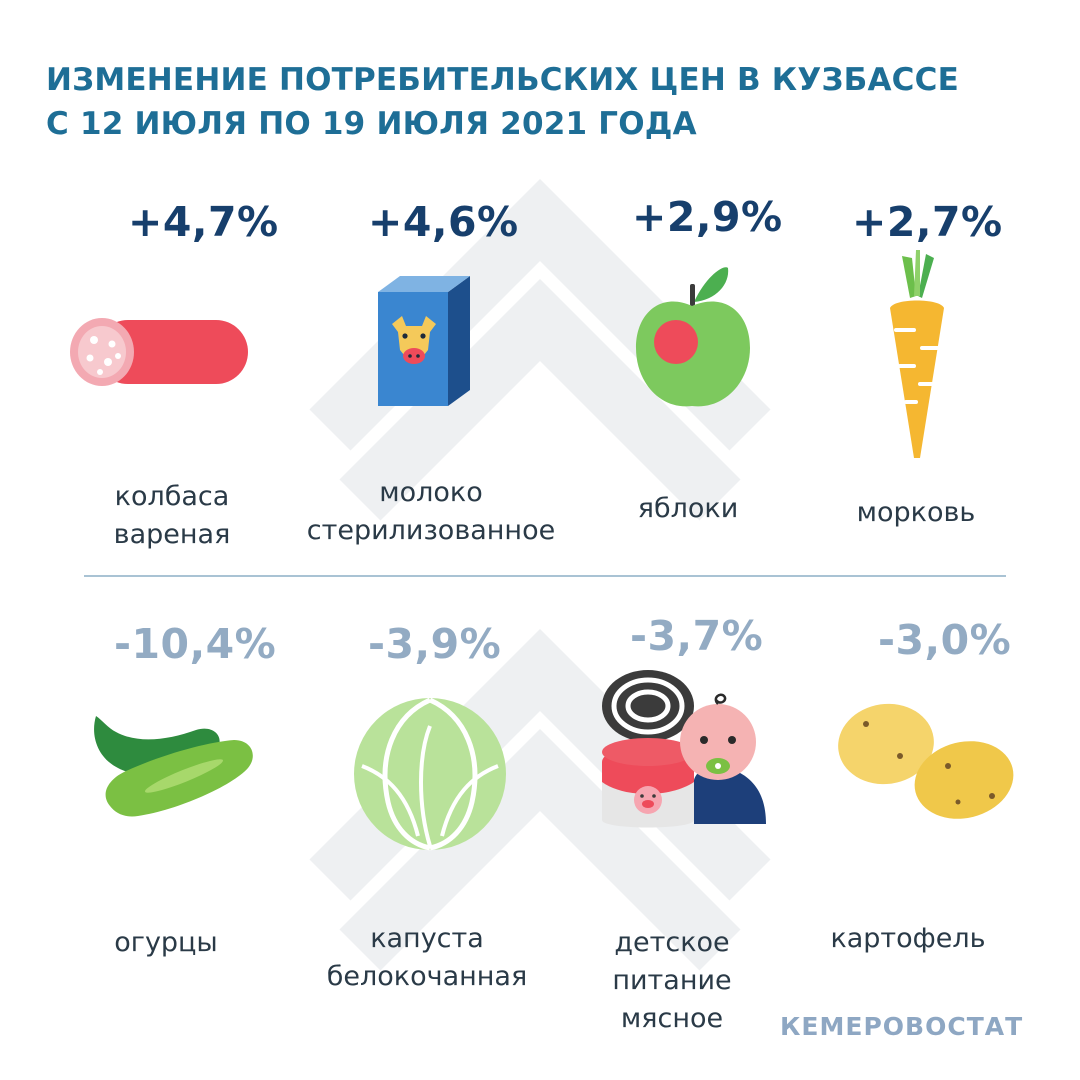  What do you see at coordinates (908, 938) in the screenshot?
I see `label-potato: картофель` at bounding box center [908, 938].